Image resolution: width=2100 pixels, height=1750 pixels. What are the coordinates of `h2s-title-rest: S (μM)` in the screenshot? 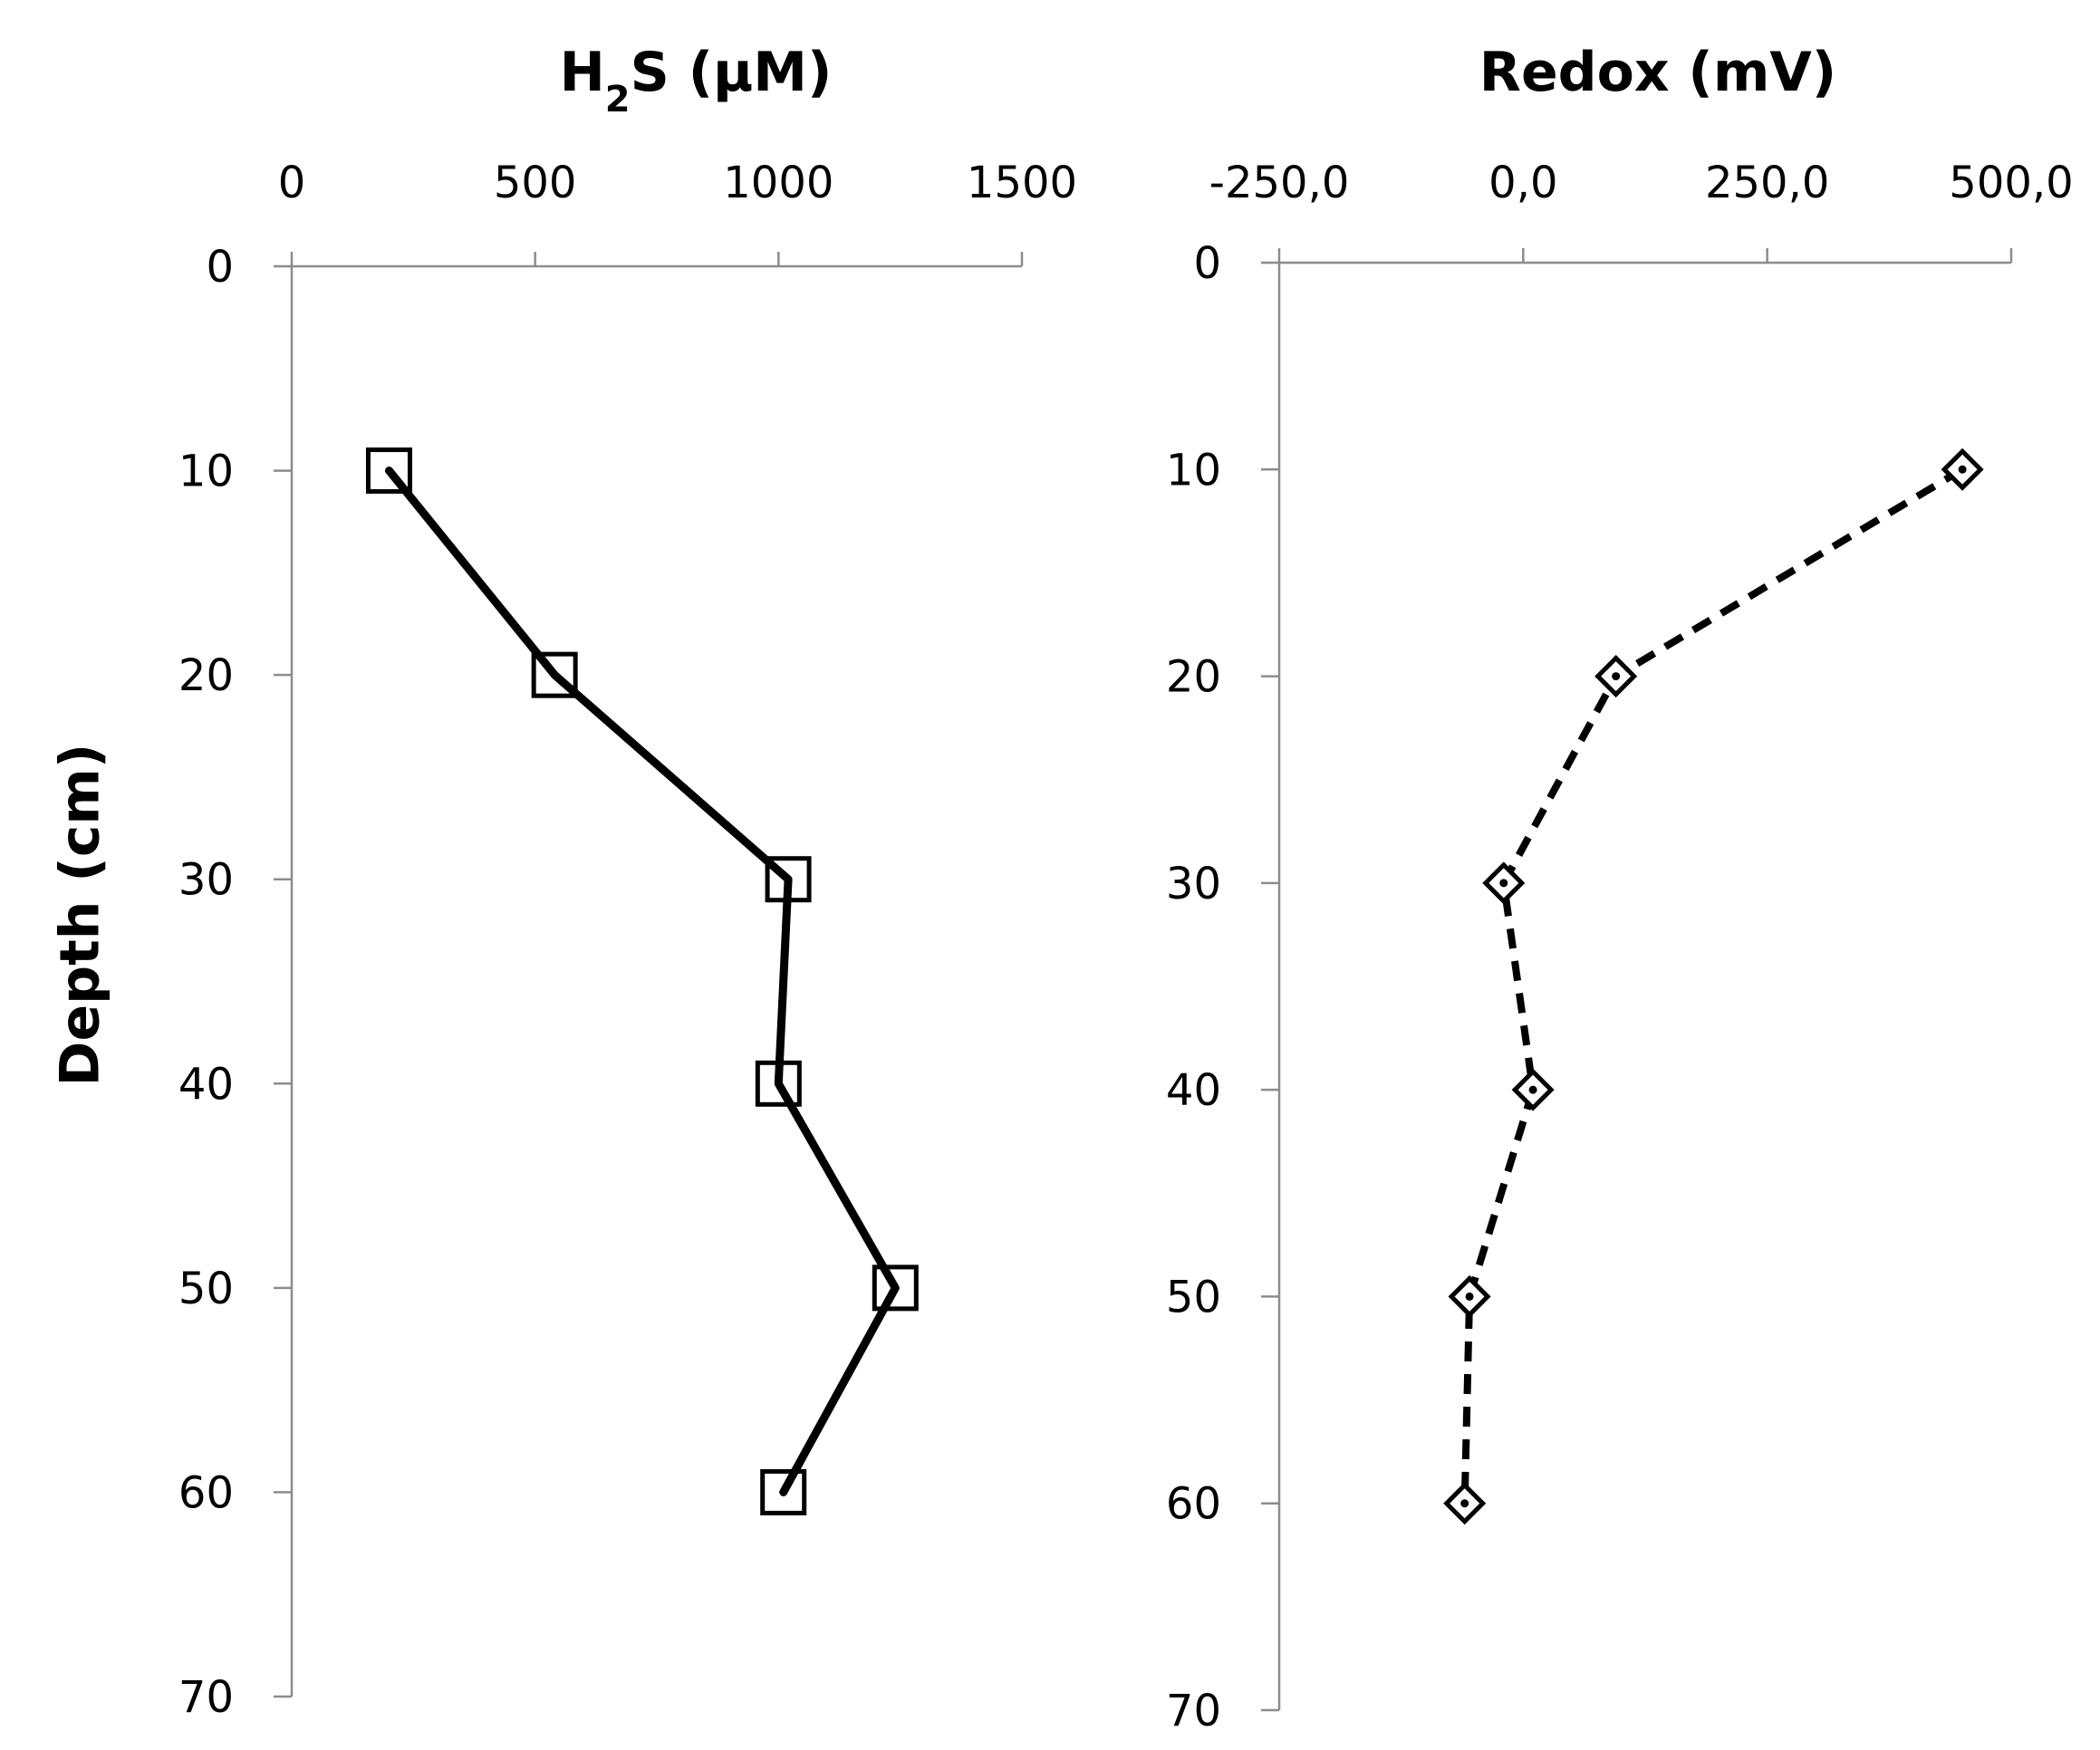 It's located at (732, 73).